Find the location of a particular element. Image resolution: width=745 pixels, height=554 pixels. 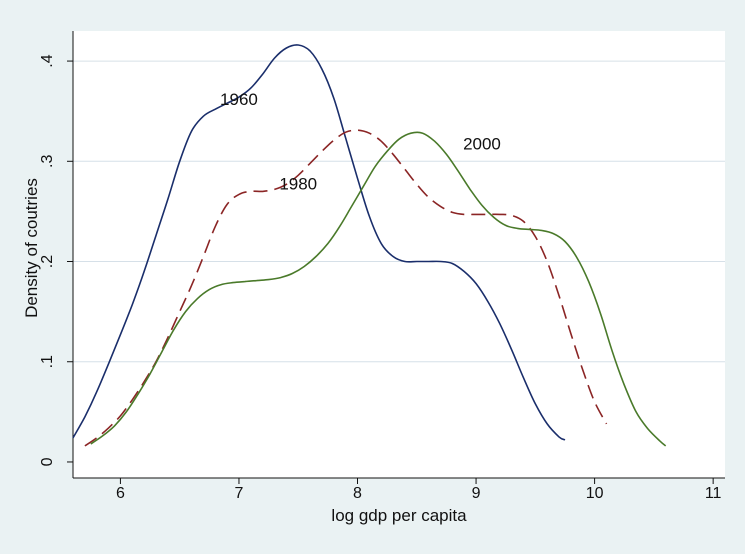

series-label-1980: 1980 is located at coordinates (298, 183).